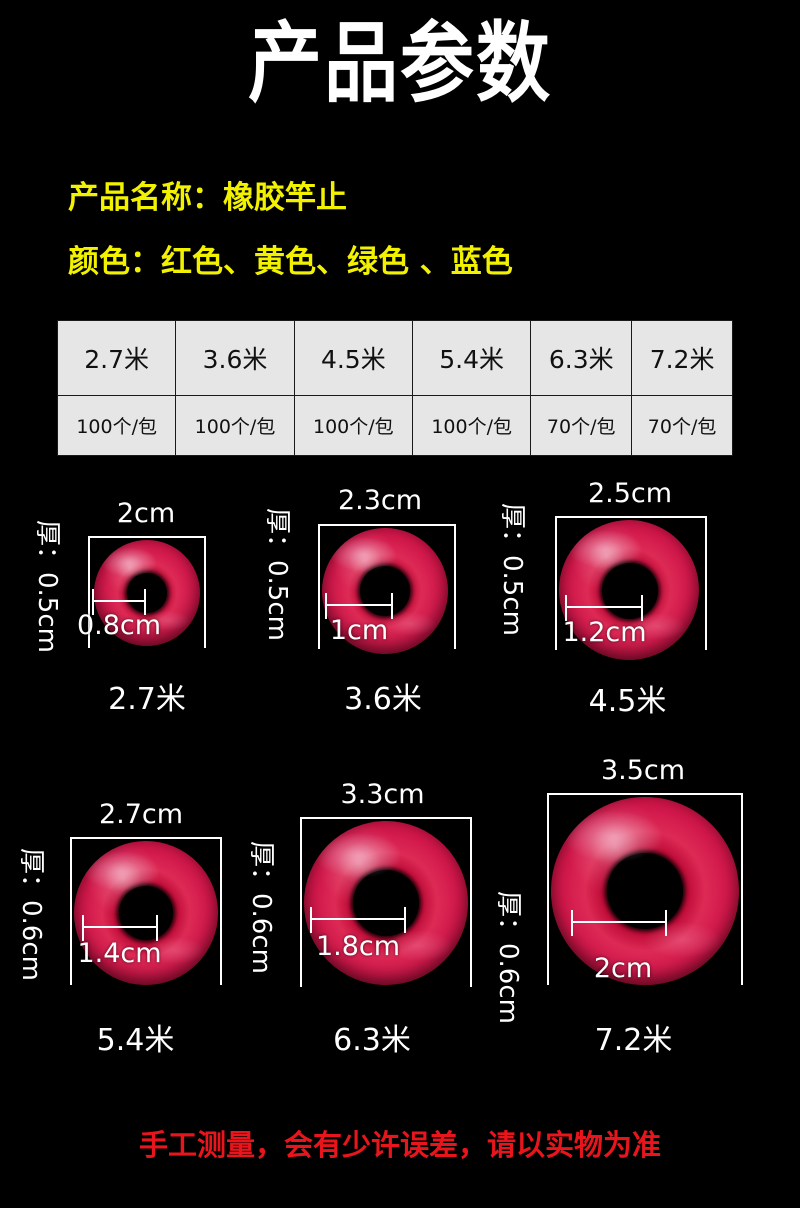 The image size is (800, 1208). What do you see at coordinates (399, 1145) in the screenshot?
I see `measurement-disclaimer: 手工测量，会有少许误差，请以实物为准` at bounding box center [399, 1145].